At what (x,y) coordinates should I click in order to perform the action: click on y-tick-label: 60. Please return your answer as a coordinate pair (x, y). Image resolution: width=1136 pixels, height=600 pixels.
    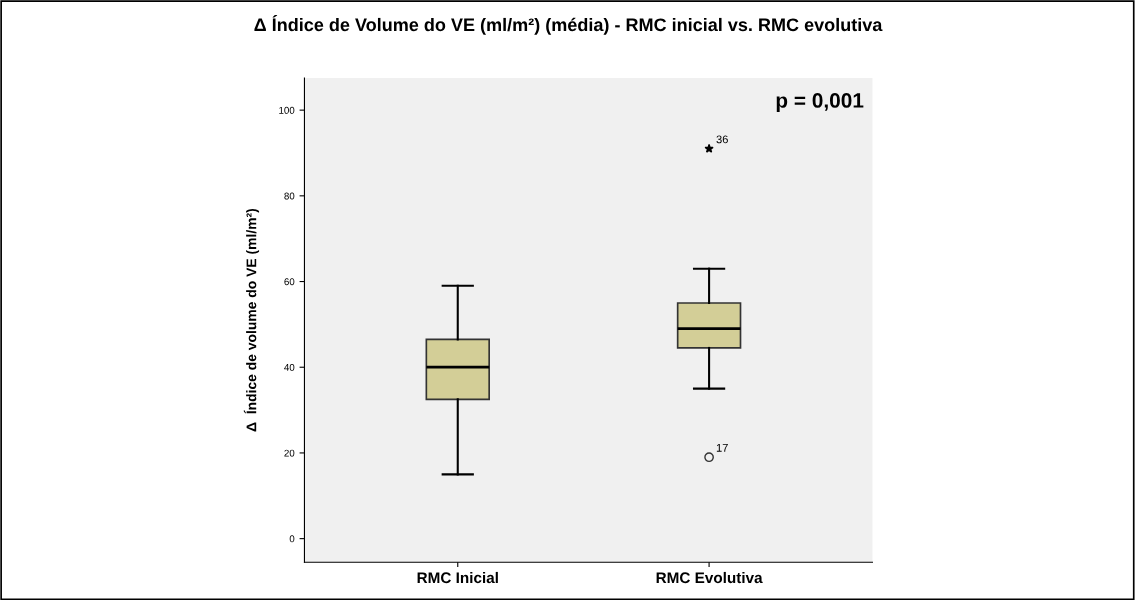
    Looking at the image, I should click on (289, 282).